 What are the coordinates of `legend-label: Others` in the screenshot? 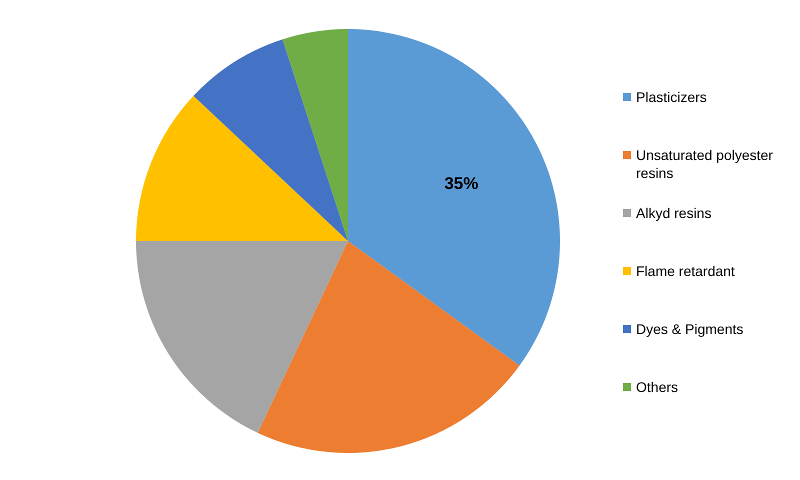 It's located at (657, 387).